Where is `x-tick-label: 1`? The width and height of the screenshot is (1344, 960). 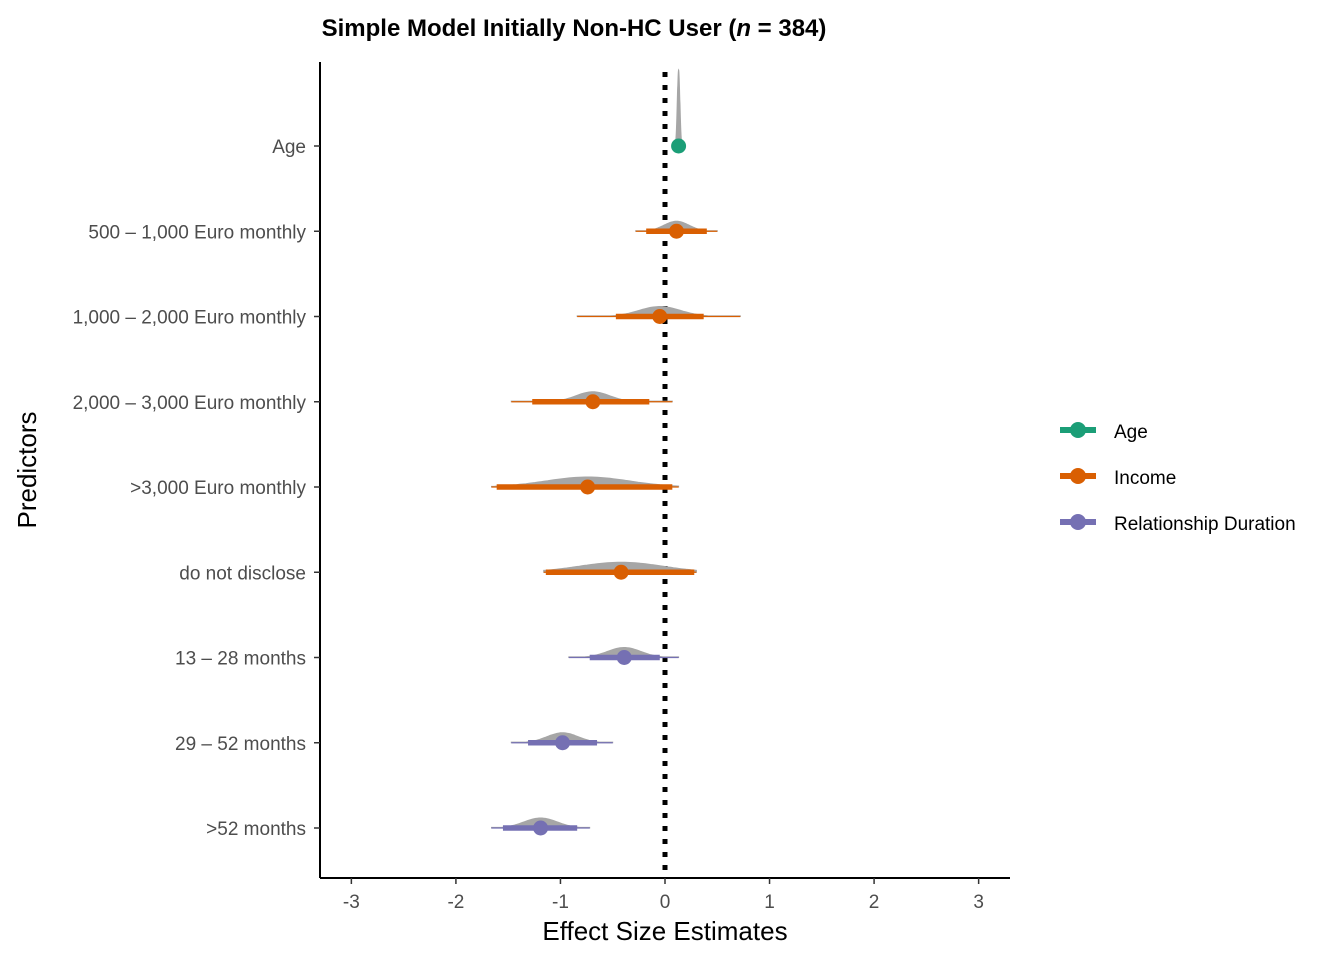
x-tick-label: 1 is located at coordinates (769, 902).